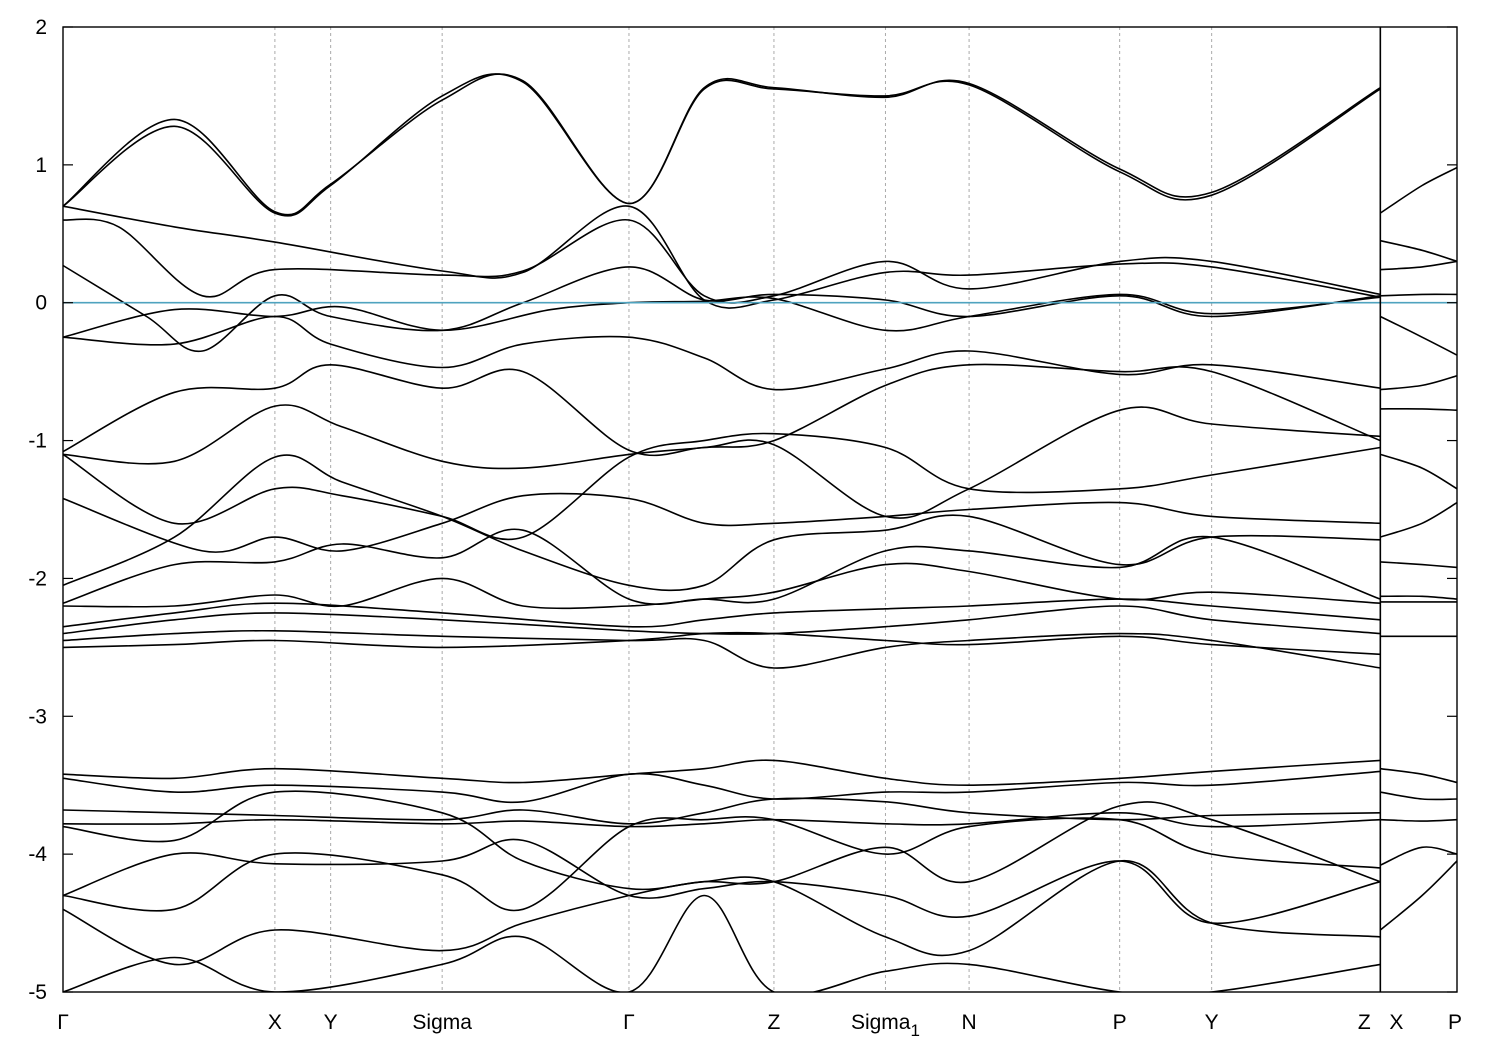 Image resolution: width=1500 pixels, height=1050 pixels. I want to click on x-tick-label: Sigma, so click(442, 1022).